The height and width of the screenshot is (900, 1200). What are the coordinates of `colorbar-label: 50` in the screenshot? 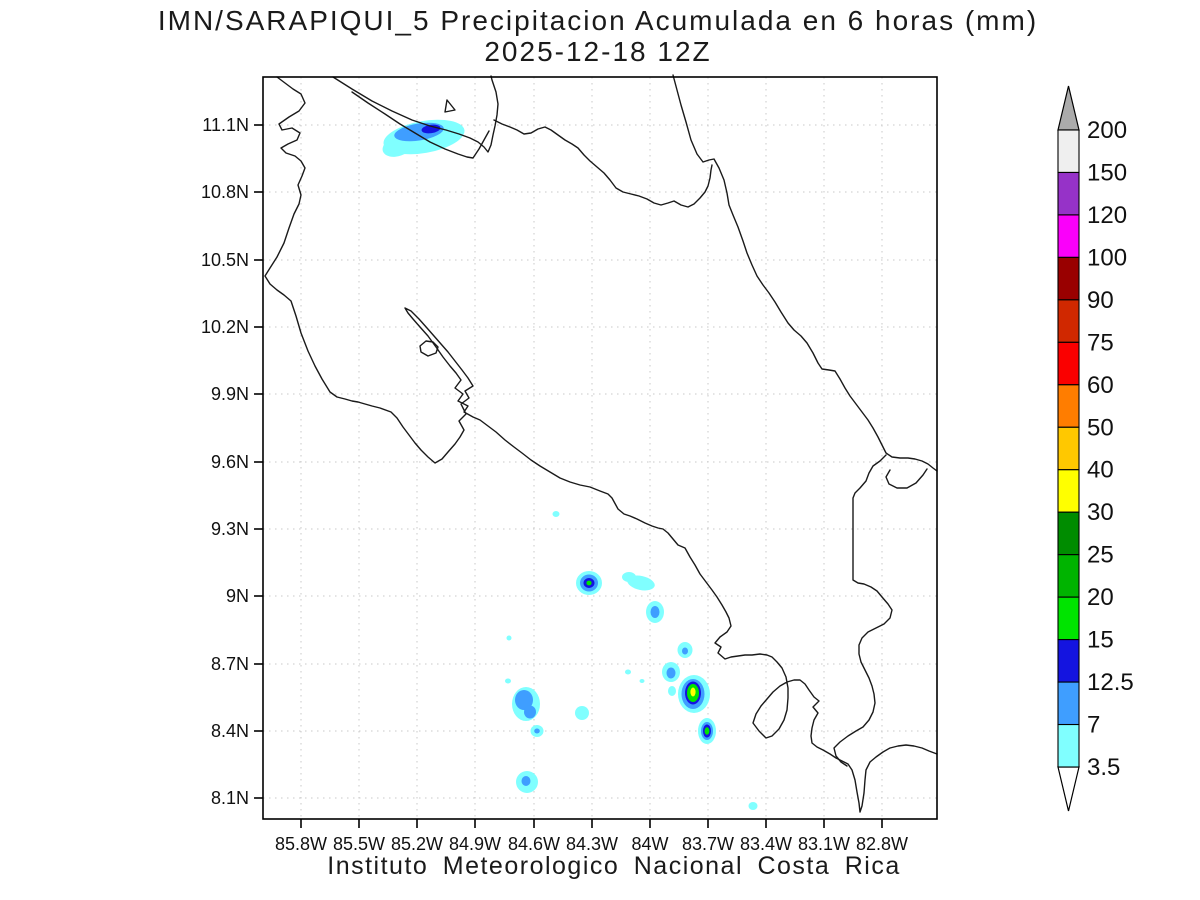 It's located at (1100, 427).